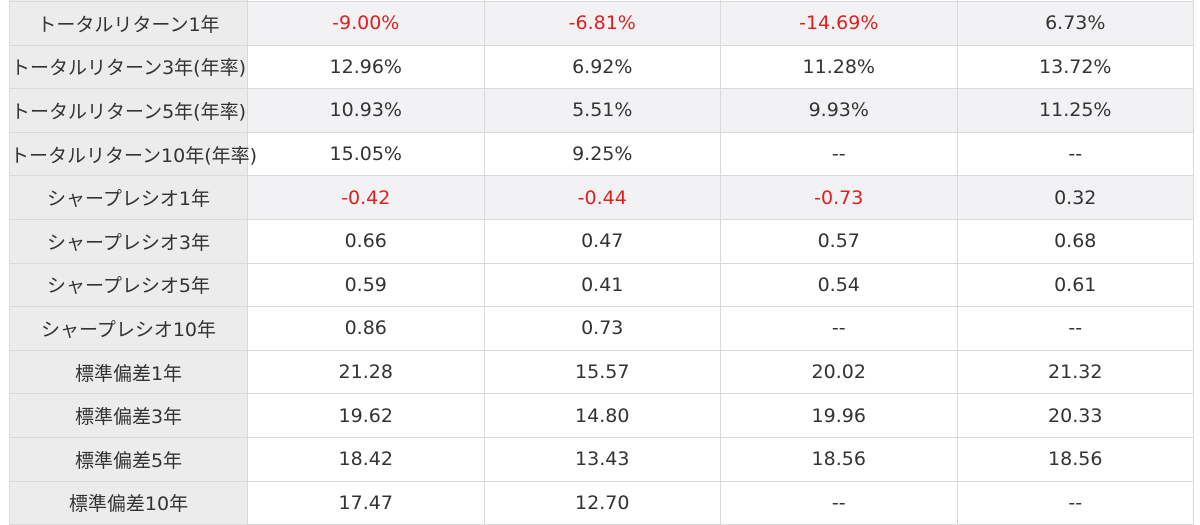 The width and height of the screenshot is (1200, 525). I want to click on value-cell: 18.42, so click(366, 459).